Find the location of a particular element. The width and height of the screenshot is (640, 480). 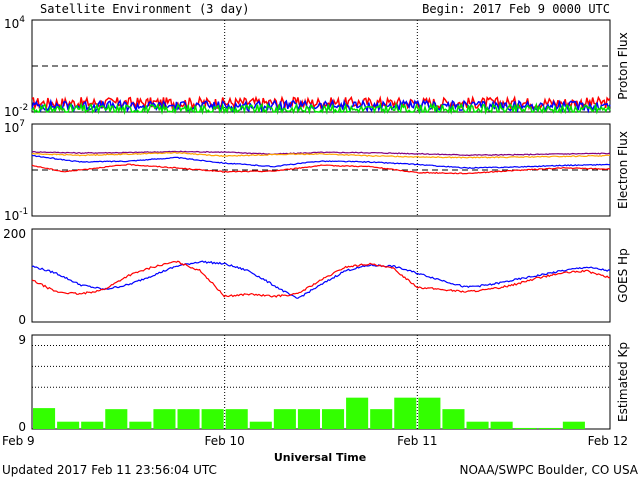

x-tick-label: Feb 10 is located at coordinates (224, 441).